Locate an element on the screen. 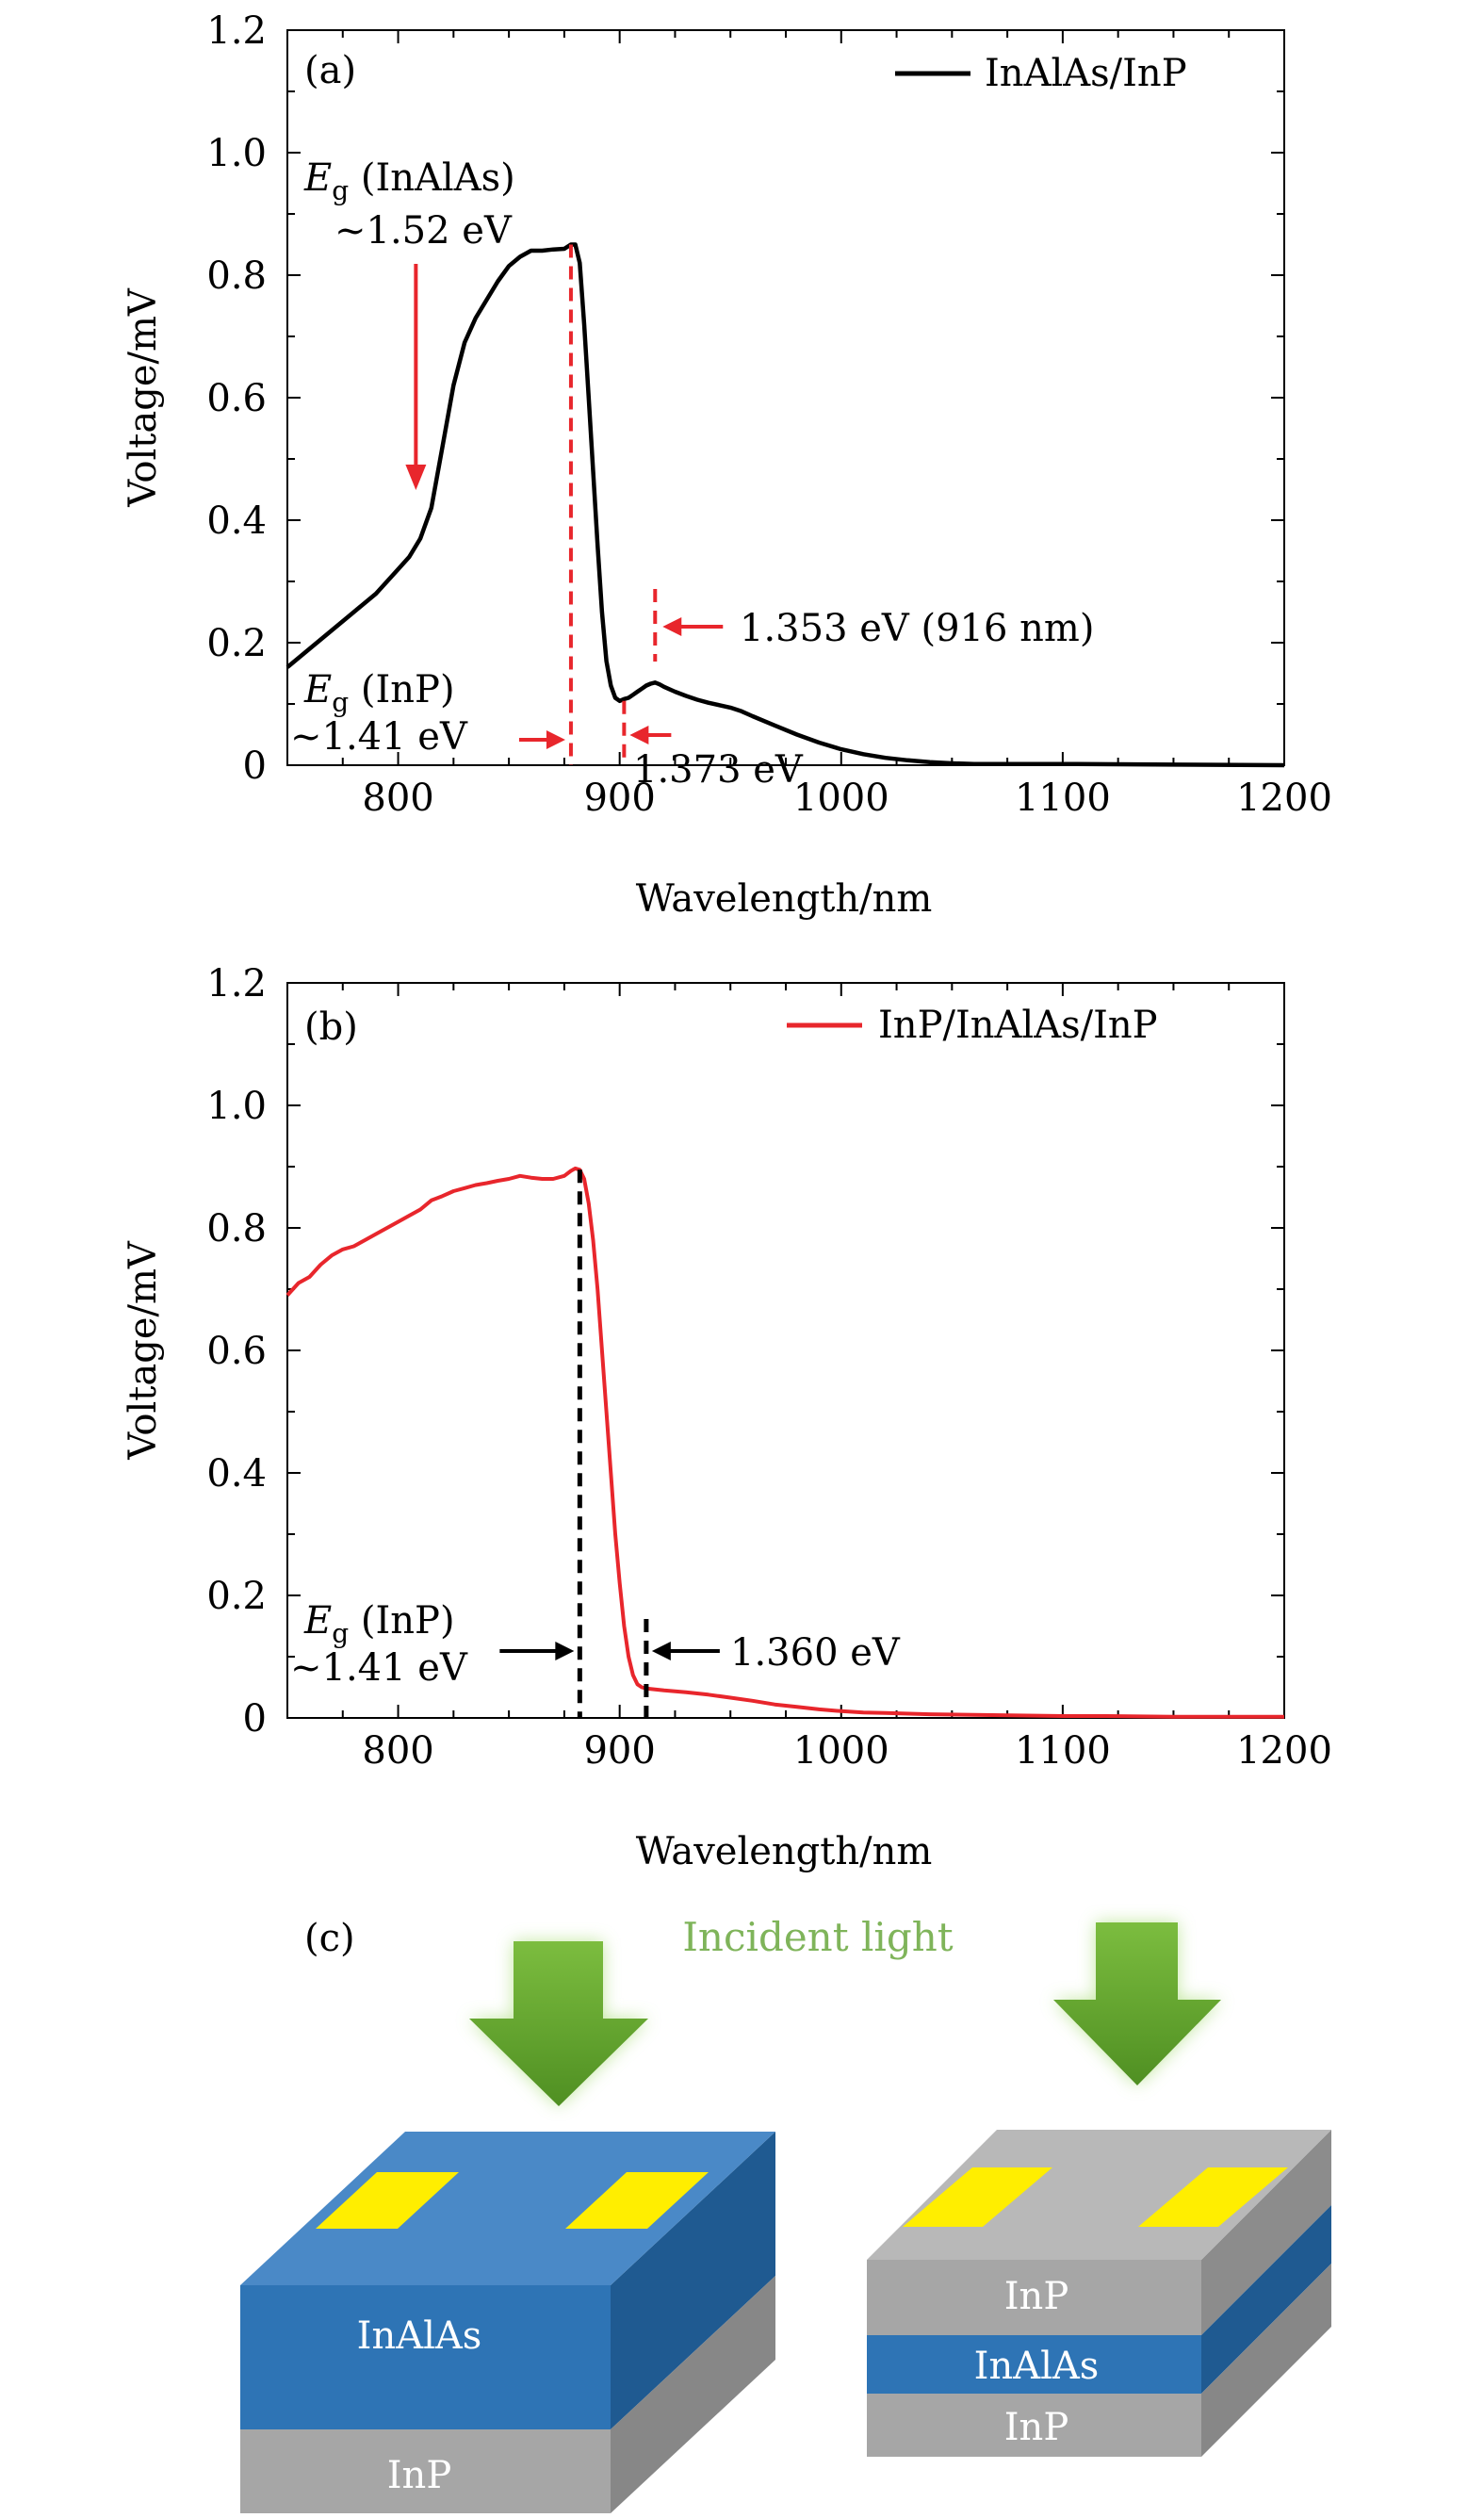 This screenshot has width=1484, height=2518. eg-inp-name-a: (InP) is located at coordinates (401, 689).